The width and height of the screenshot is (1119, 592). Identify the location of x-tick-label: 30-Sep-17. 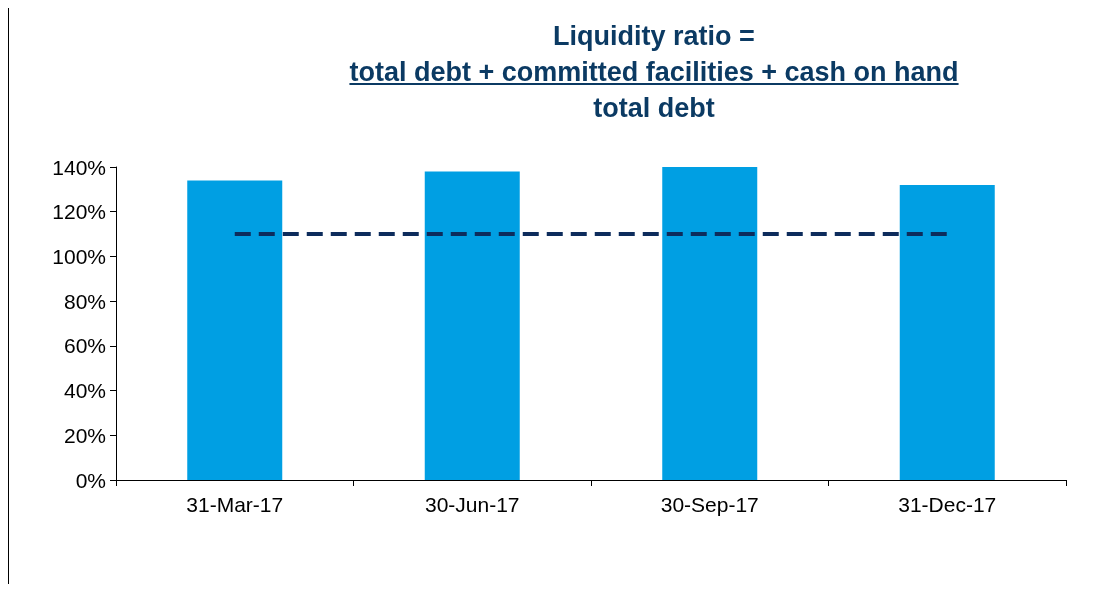
(709, 504).